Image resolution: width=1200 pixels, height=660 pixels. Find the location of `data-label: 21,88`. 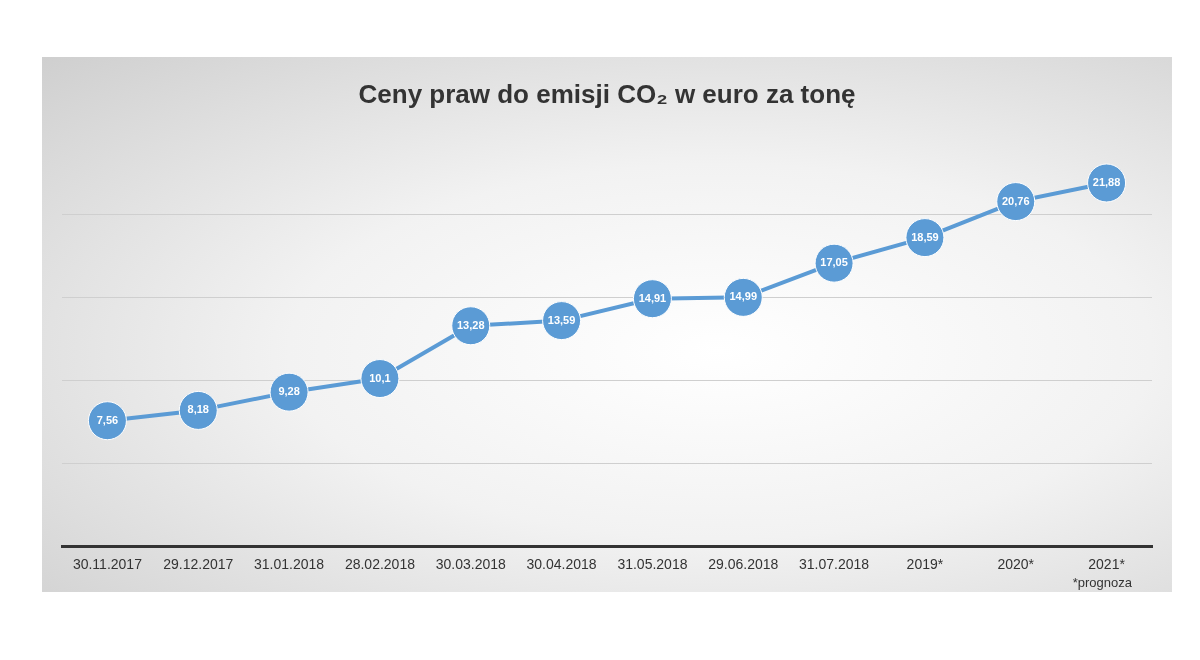

data-label: 21,88 is located at coordinates (1106, 182).